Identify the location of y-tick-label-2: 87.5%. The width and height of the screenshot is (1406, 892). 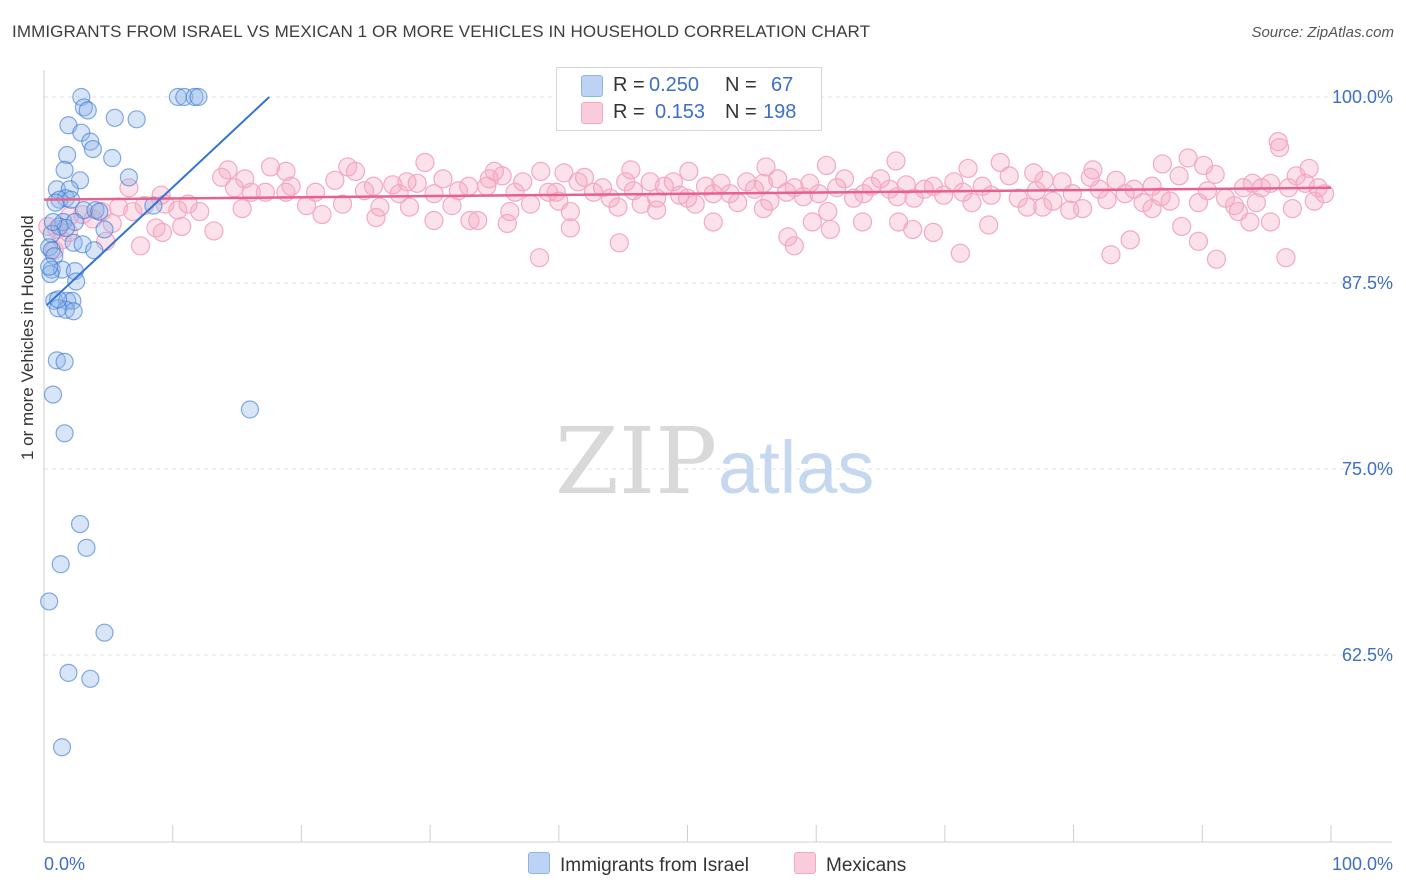
(1367, 283).